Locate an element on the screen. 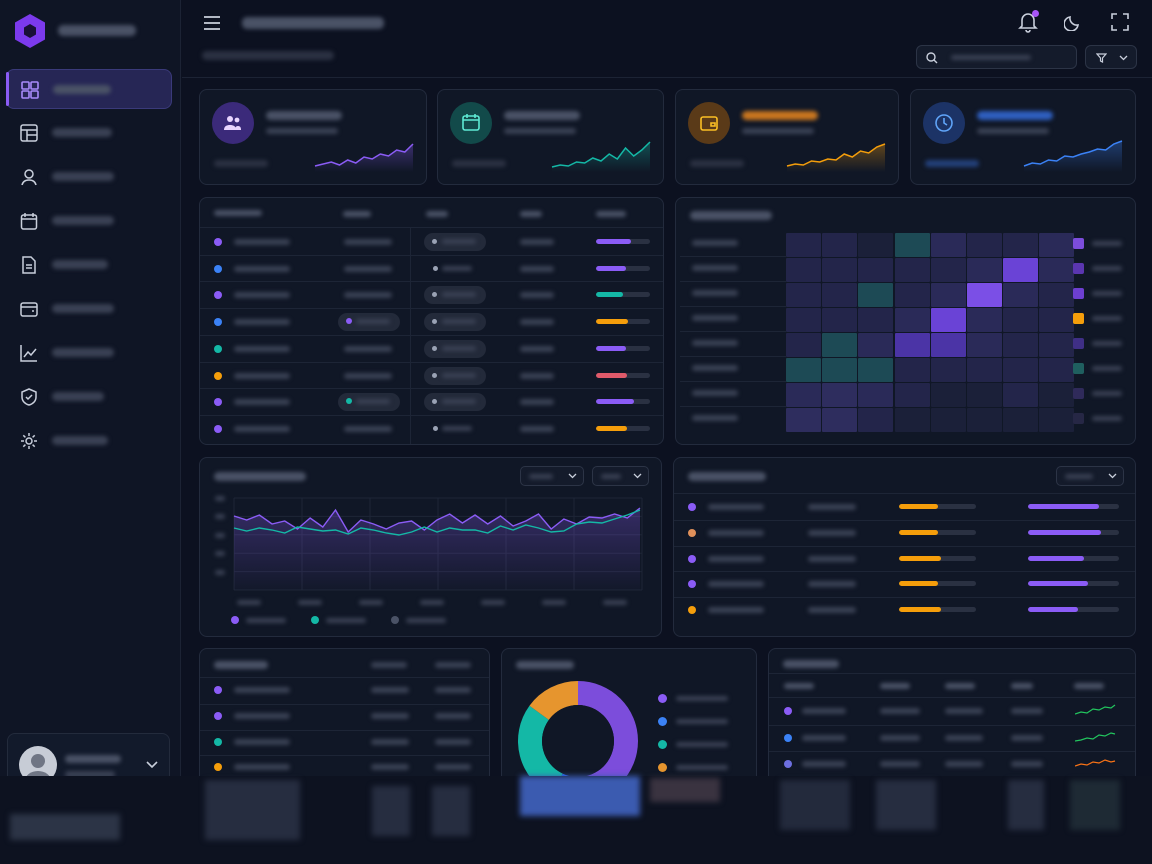 This screenshot has width=1152, height=864. notification-button is located at coordinates (1028, 21).